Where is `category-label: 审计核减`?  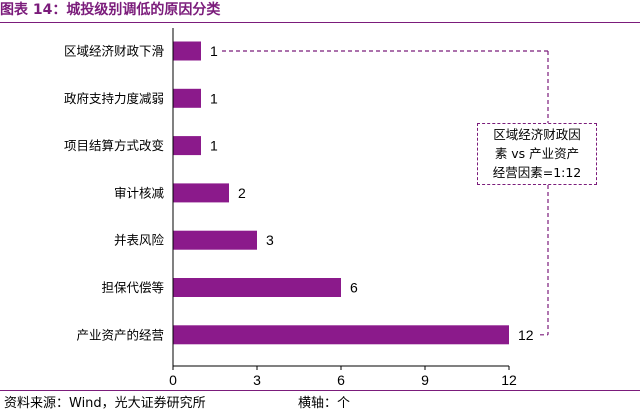 category-label: 审计核减 is located at coordinates (139, 192).